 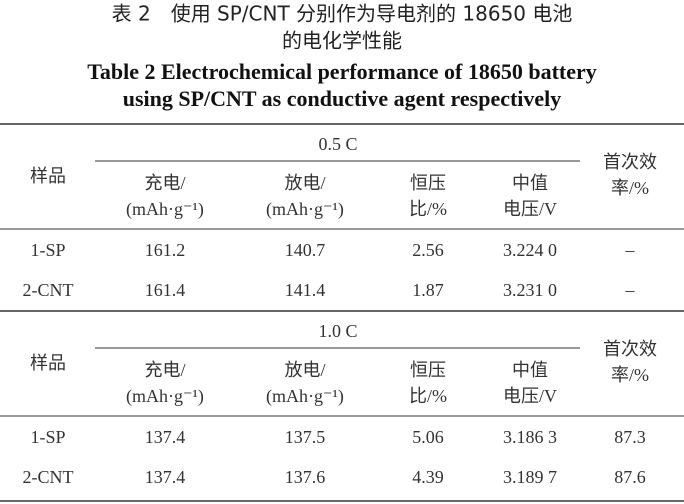 I want to click on title-cn: 表 2 使用 SP/CNT 分别作为导电剂的 18650 电池, so click(x=342, y=14).